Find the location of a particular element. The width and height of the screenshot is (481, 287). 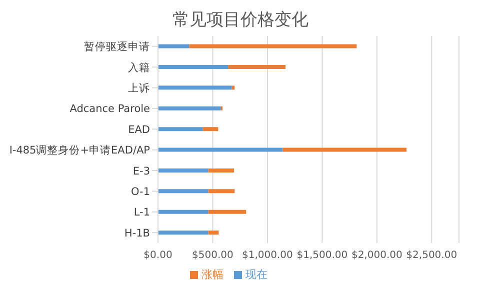

y-tick-label: 上诉 is located at coordinates (139, 87).